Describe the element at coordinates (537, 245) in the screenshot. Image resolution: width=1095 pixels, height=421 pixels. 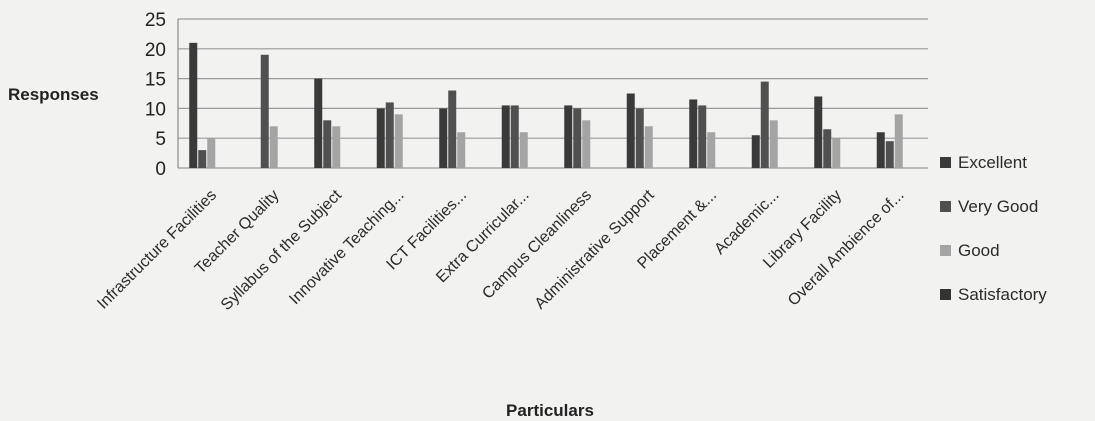
I see `x-category-label: Campus Cleanliness` at that location.